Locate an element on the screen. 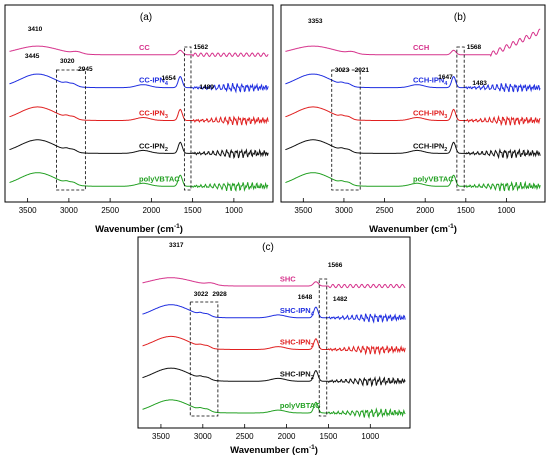 The height and width of the screenshot is (466, 550). series-label-shc-ipn3: SHC-IPN3 is located at coordinates (297, 344).